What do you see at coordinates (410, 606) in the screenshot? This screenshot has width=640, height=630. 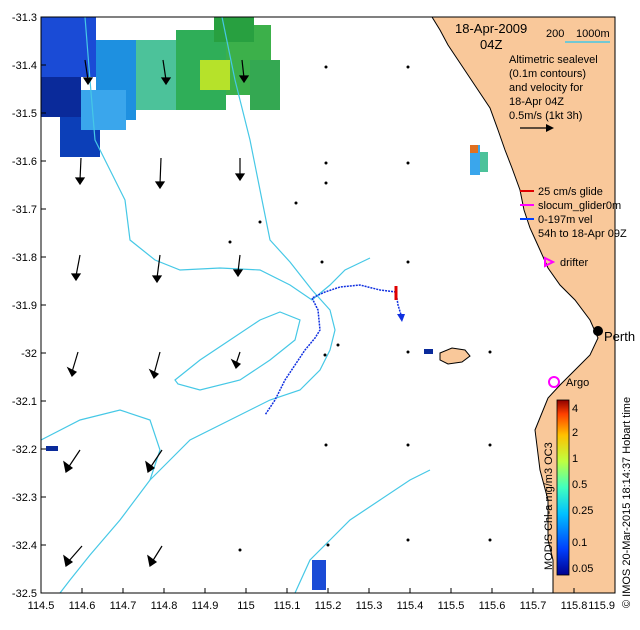 I see `x-tick: 115.4` at bounding box center [410, 606].